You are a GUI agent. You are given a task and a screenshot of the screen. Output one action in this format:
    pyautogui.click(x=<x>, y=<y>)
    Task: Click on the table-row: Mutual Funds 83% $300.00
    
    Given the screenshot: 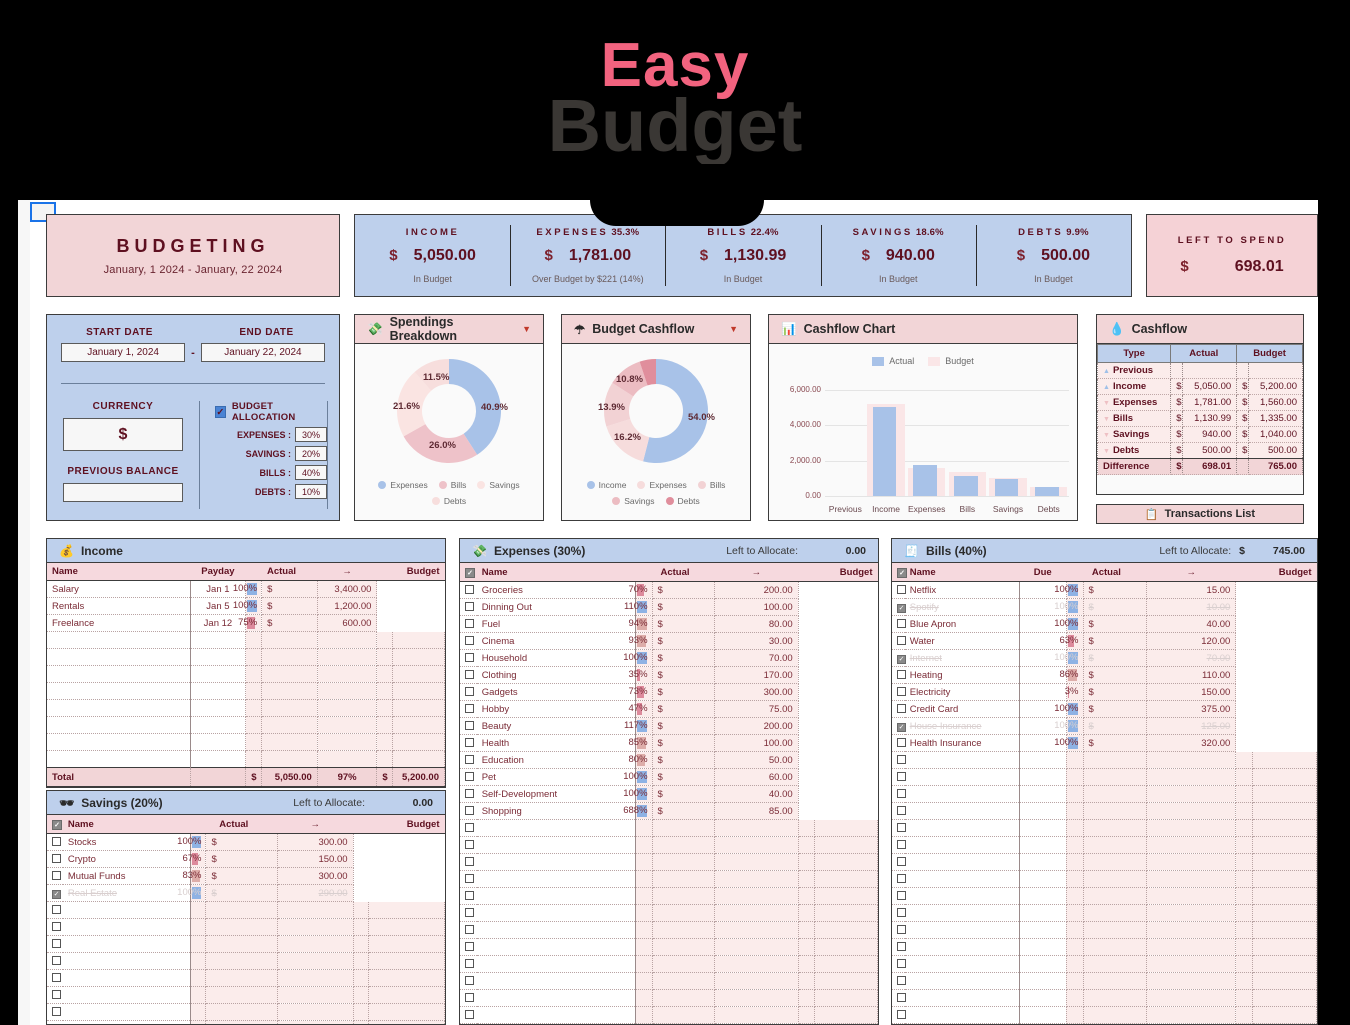 What is the action you would take?
    pyautogui.click(x=246, y=876)
    